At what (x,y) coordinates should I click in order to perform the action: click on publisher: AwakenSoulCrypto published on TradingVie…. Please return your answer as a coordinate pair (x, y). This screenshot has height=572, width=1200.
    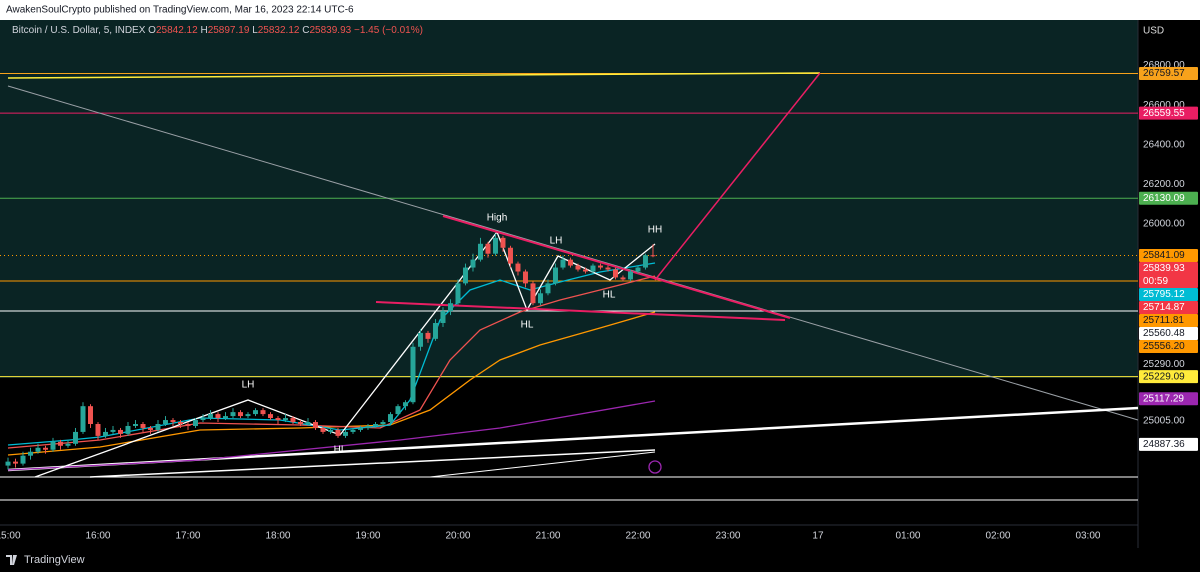
    Looking at the image, I should click on (180, 10).